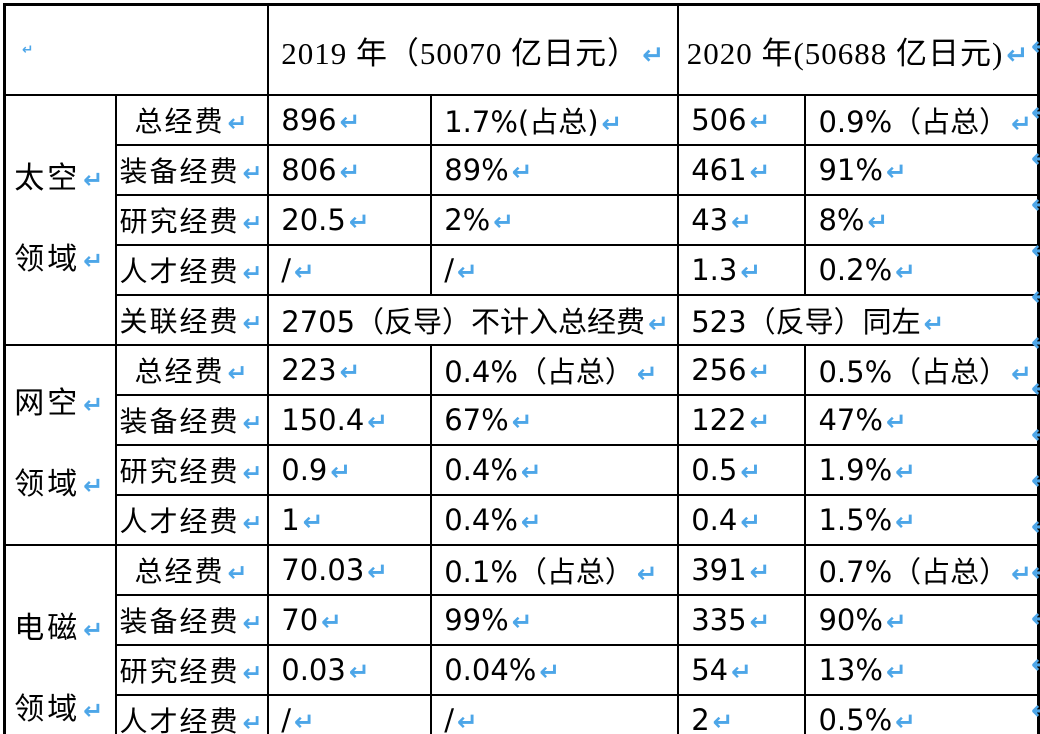 This screenshot has width=1040, height=734. What do you see at coordinates (742, 120) in the screenshot?
I see `value-cell: 506 ↵` at bounding box center [742, 120].